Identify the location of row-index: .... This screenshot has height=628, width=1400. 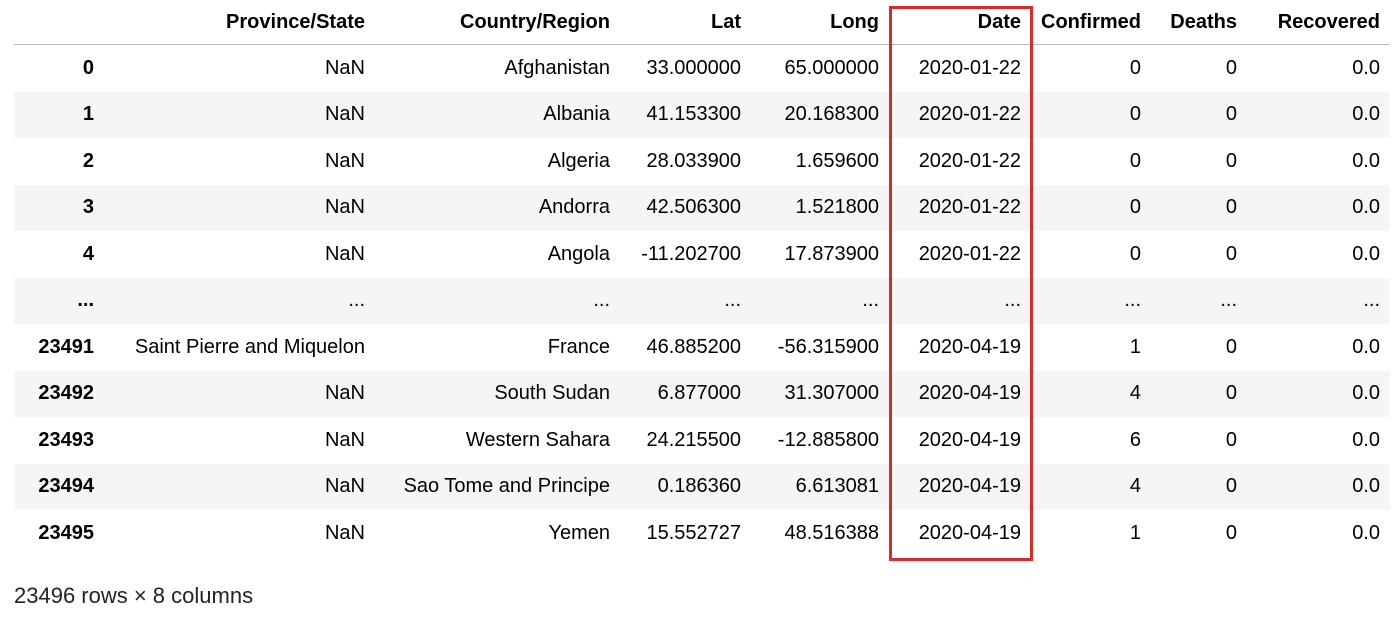
(85, 300).